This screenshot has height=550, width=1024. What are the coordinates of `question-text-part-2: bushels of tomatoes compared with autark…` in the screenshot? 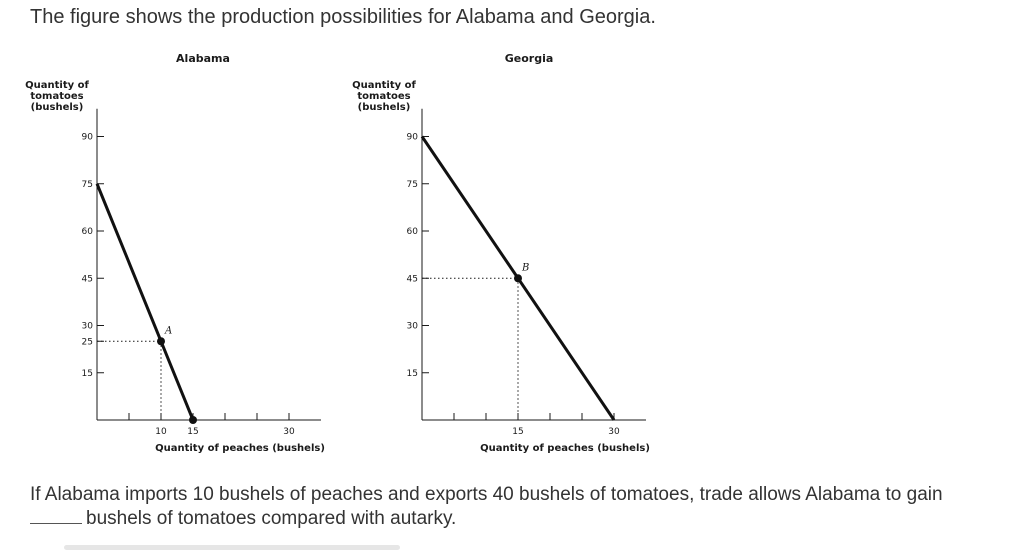 It's located at (271, 518).